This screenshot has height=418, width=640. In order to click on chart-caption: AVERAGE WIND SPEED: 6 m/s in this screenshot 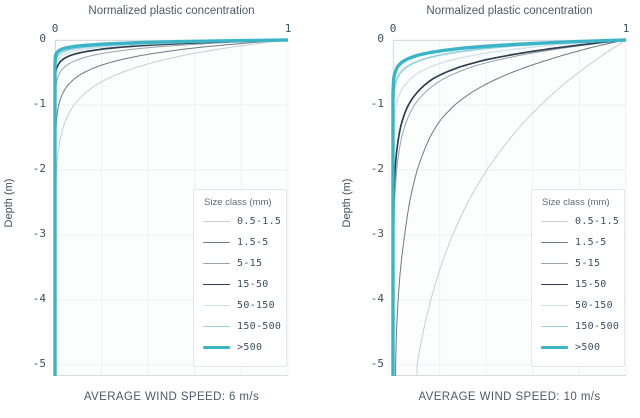, I will do `click(171, 397)`.